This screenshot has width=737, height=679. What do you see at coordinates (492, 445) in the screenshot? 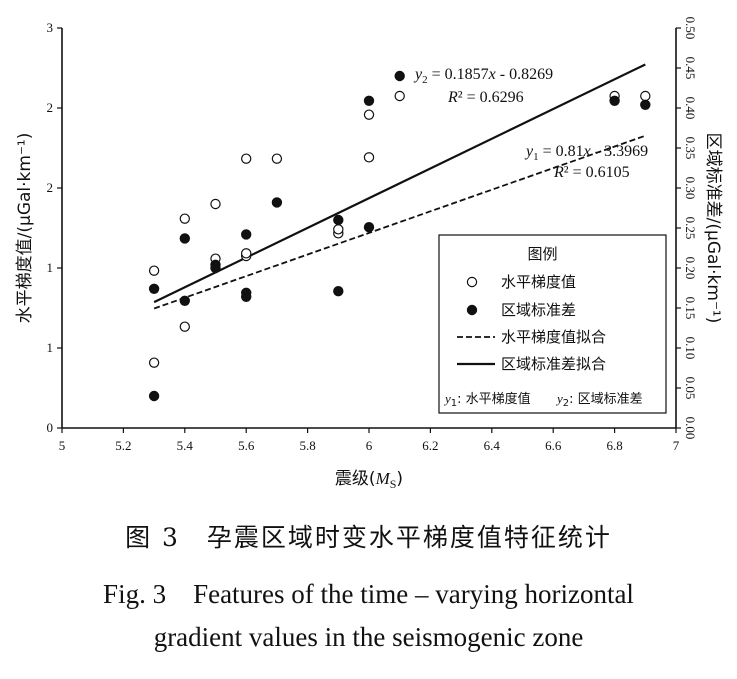
I see `x-tick-label: 6.4` at bounding box center [492, 445].